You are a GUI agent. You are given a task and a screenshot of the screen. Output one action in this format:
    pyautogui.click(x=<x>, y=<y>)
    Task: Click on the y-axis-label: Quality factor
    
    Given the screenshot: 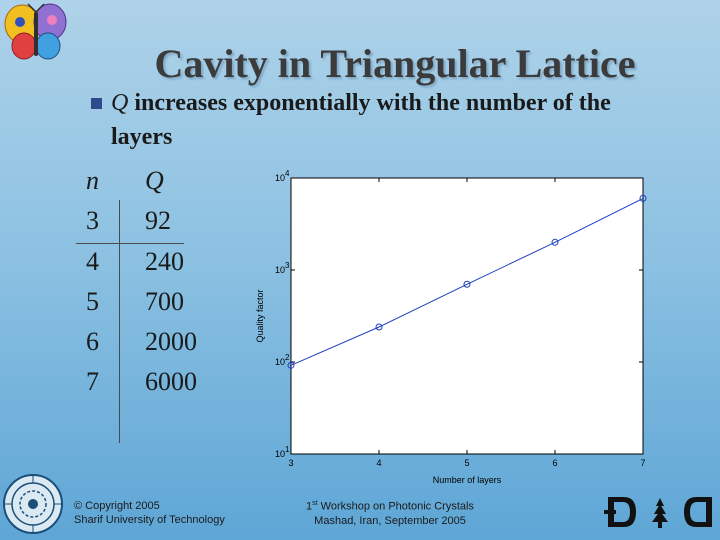 What is the action you would take?
    pyautogui.click(x=260, y=315)
    